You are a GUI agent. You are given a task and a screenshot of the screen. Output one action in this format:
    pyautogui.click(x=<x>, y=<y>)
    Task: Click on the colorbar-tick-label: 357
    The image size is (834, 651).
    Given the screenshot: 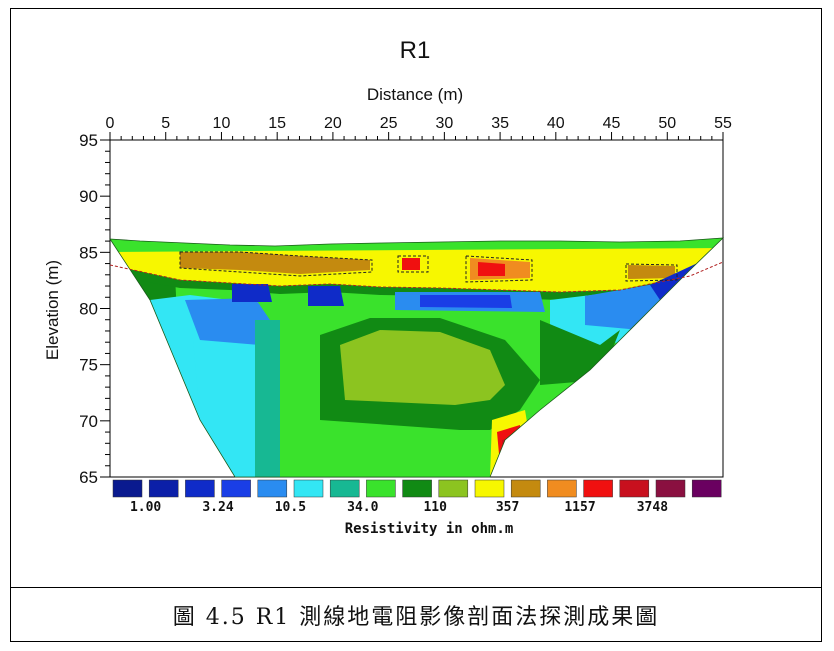 What is the action you would take?
    pyautogui.click(x=507, y=507)
    